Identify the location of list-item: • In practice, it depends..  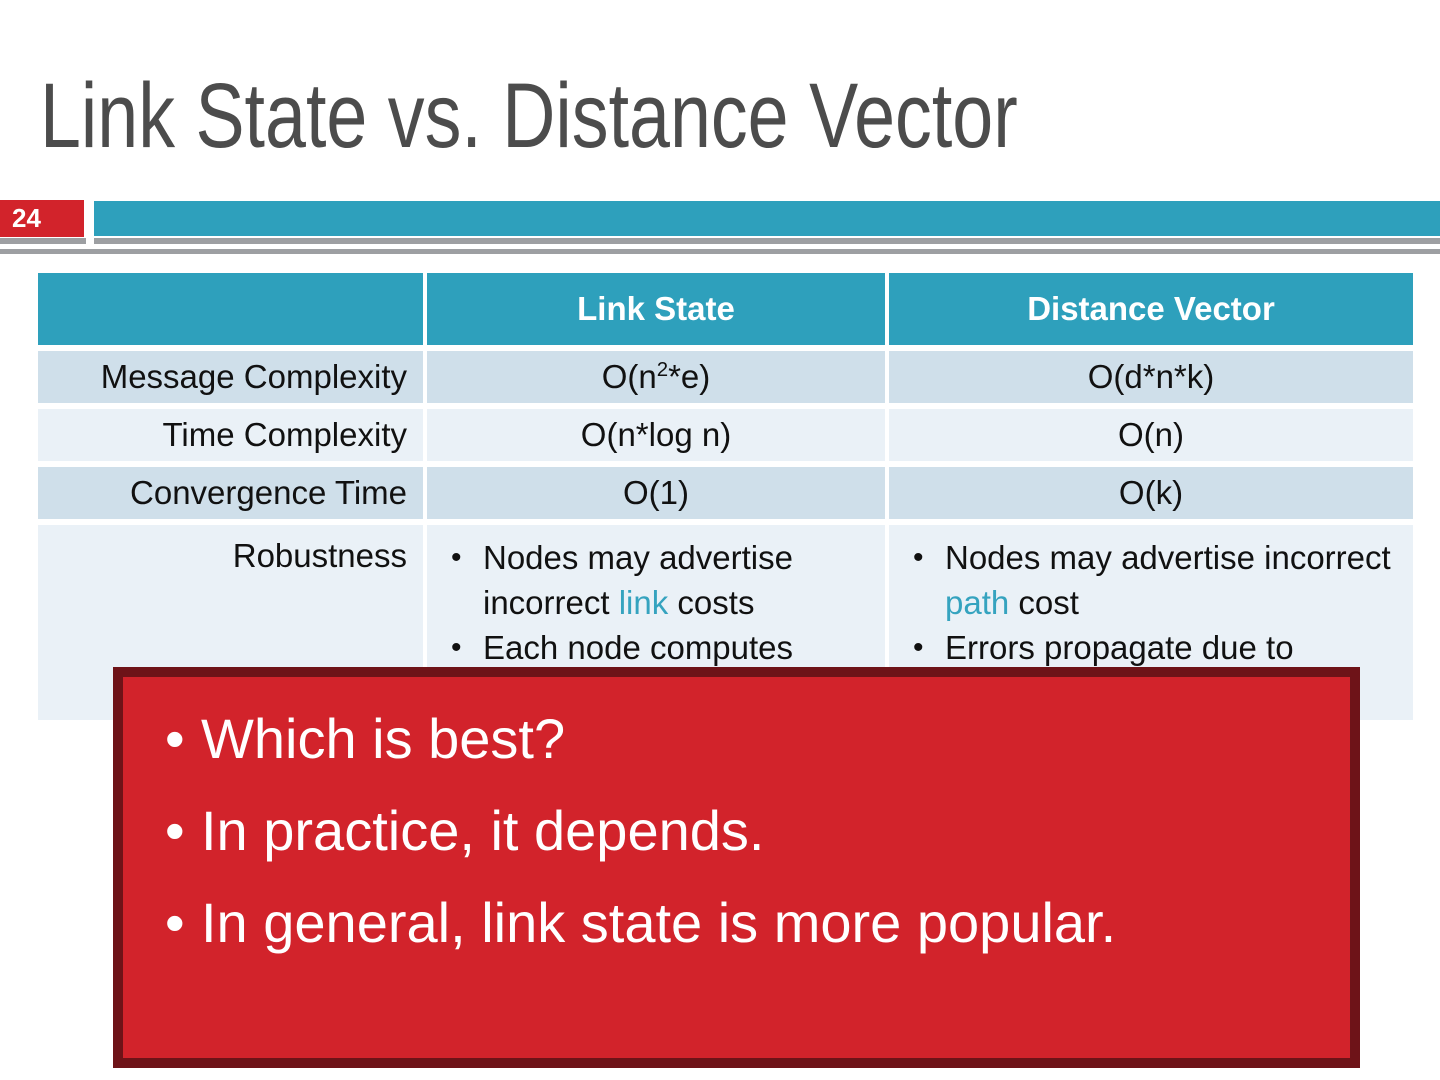
(747, 831).